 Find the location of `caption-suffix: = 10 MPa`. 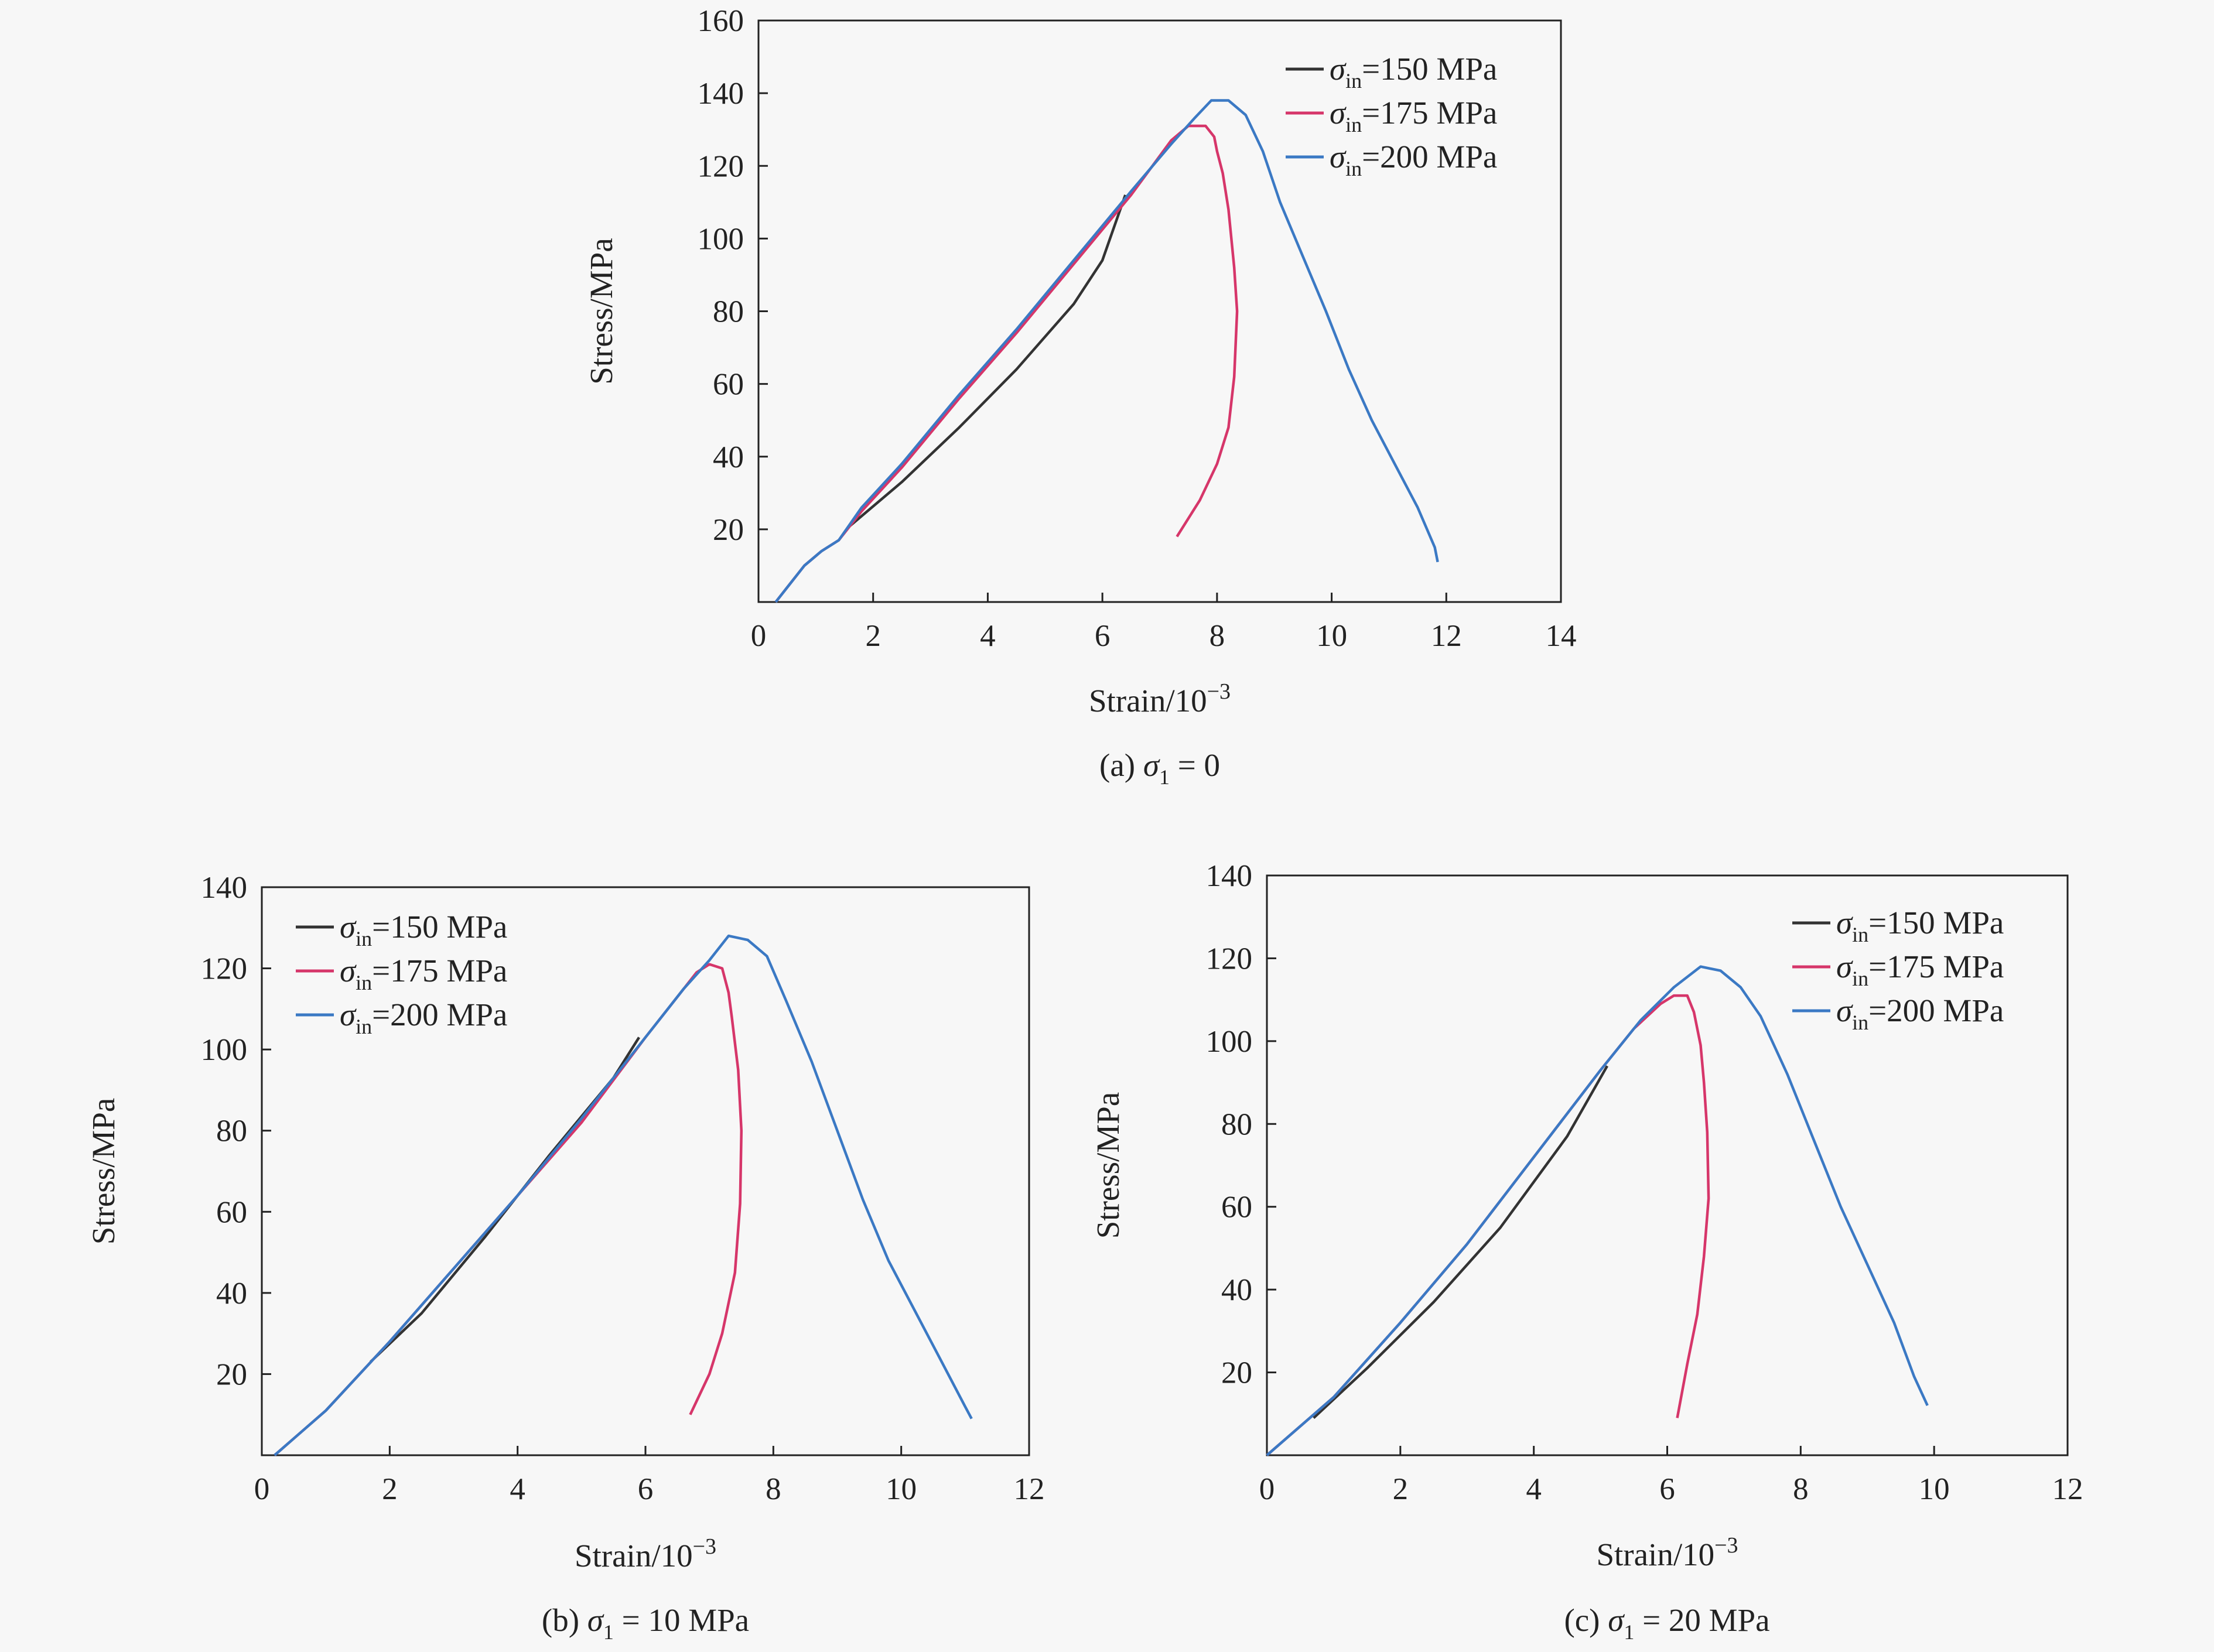

caption-suffix: = 10 MPa is located at coordinates (681, 1620).